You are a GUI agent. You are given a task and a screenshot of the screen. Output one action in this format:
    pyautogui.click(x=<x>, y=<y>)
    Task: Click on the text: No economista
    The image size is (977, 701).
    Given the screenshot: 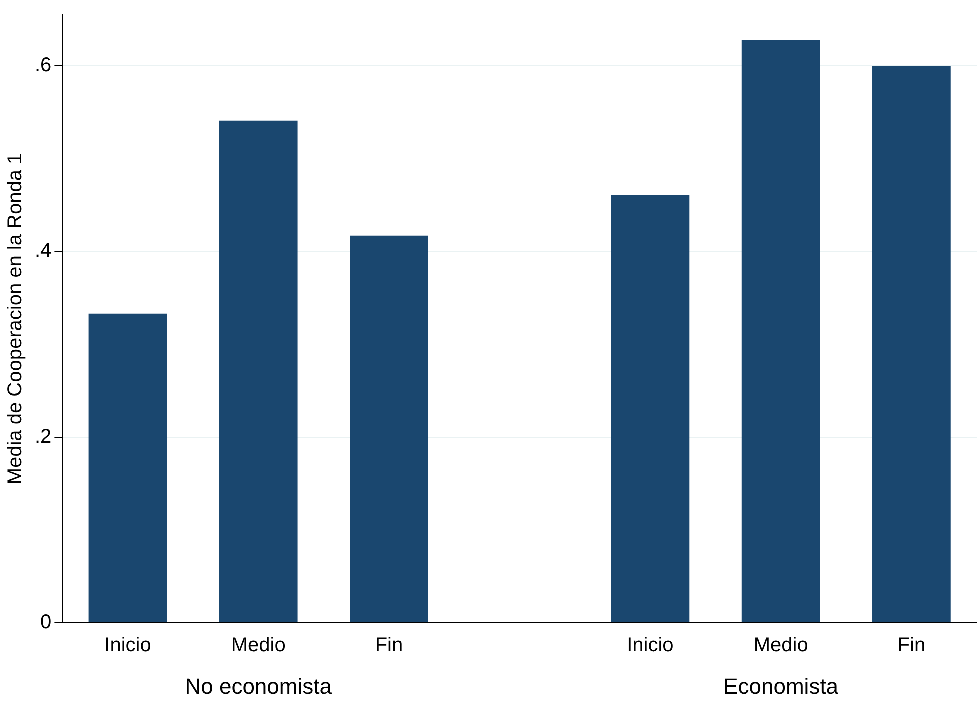 What is the action you would take?
    pyautogui.click(x=259, y=687)
    